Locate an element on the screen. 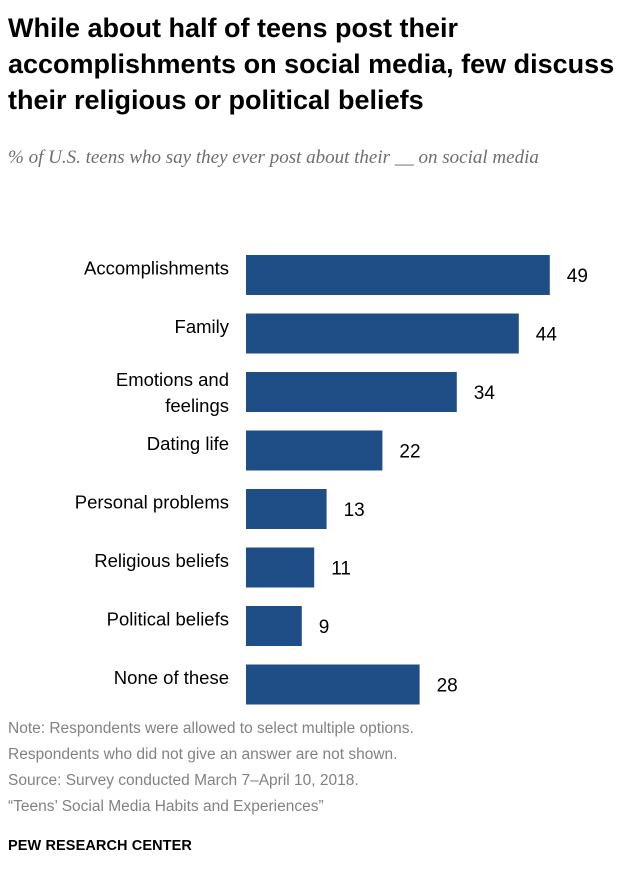  category-label: Political beliefs is located at coordinates (168, 619).